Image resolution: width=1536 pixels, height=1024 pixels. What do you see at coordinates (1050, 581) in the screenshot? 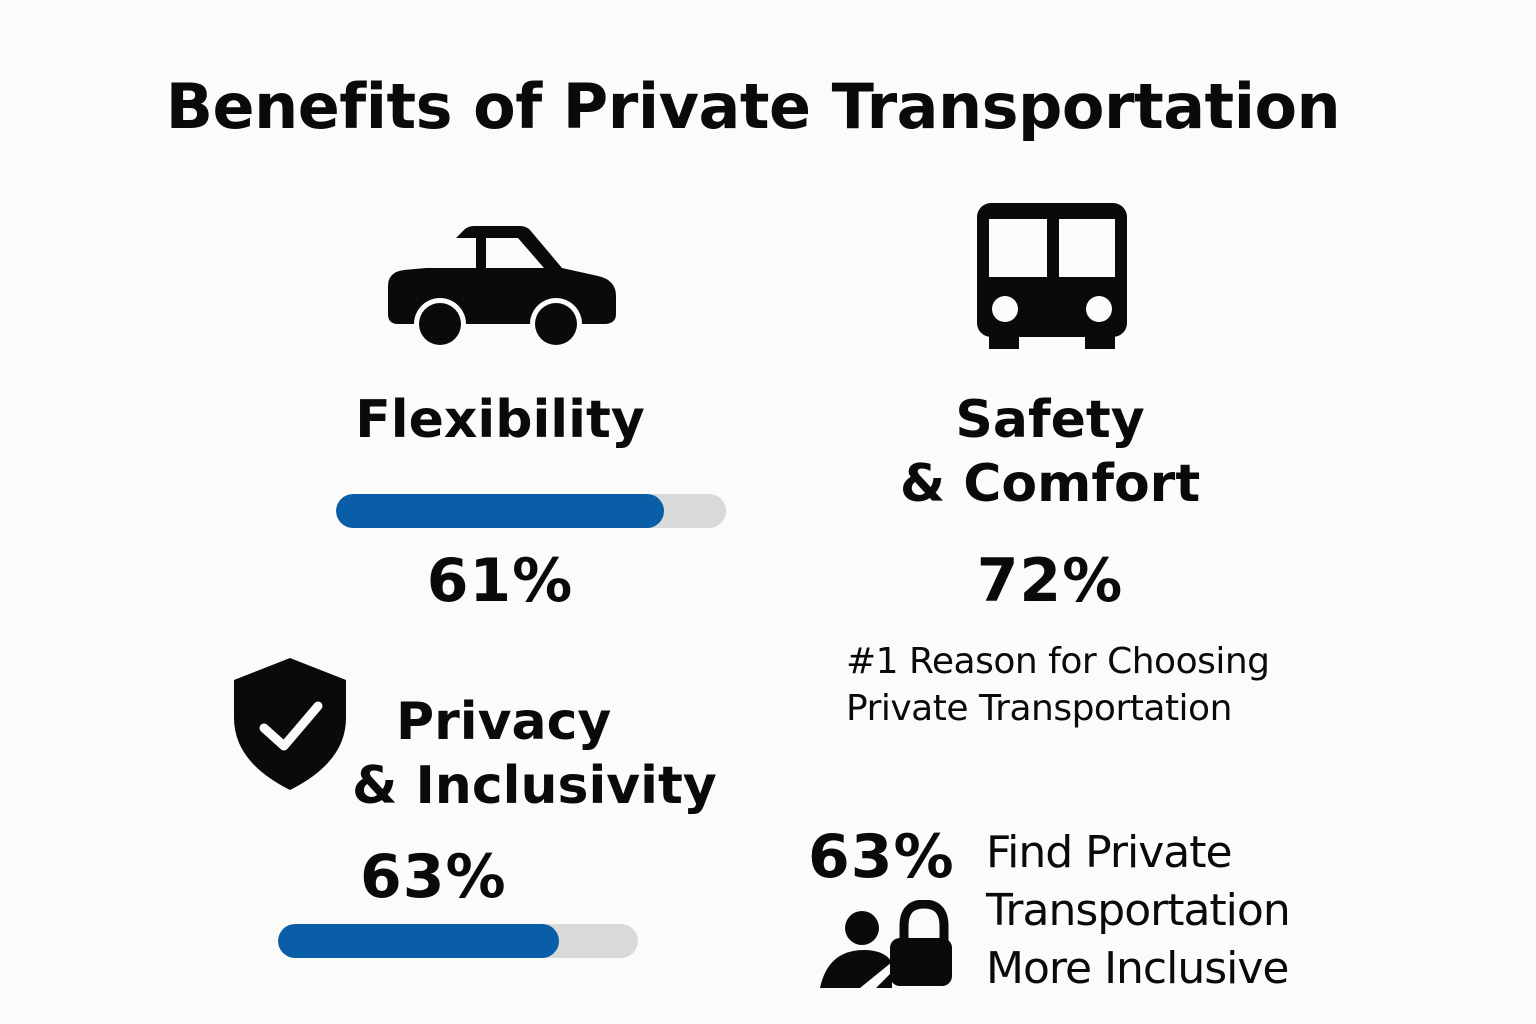
I see `safety-percent: 72%` at bounding box center [1050, 581].